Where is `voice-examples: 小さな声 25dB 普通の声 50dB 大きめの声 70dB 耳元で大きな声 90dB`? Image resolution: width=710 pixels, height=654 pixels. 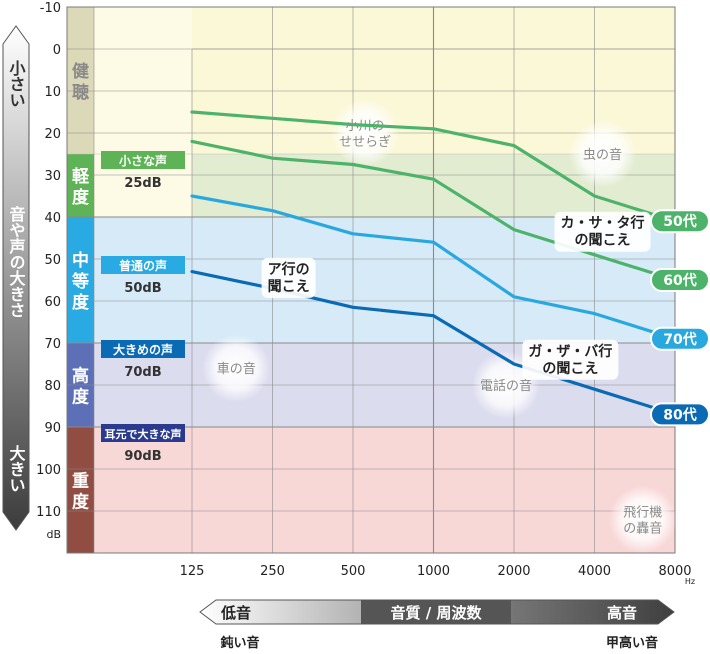 voice-examples: 小さな声 25dB 普通の声 50dB 大きめの声 70dB 耳元で大きな声 90dB is located at coordinates (143, 307).